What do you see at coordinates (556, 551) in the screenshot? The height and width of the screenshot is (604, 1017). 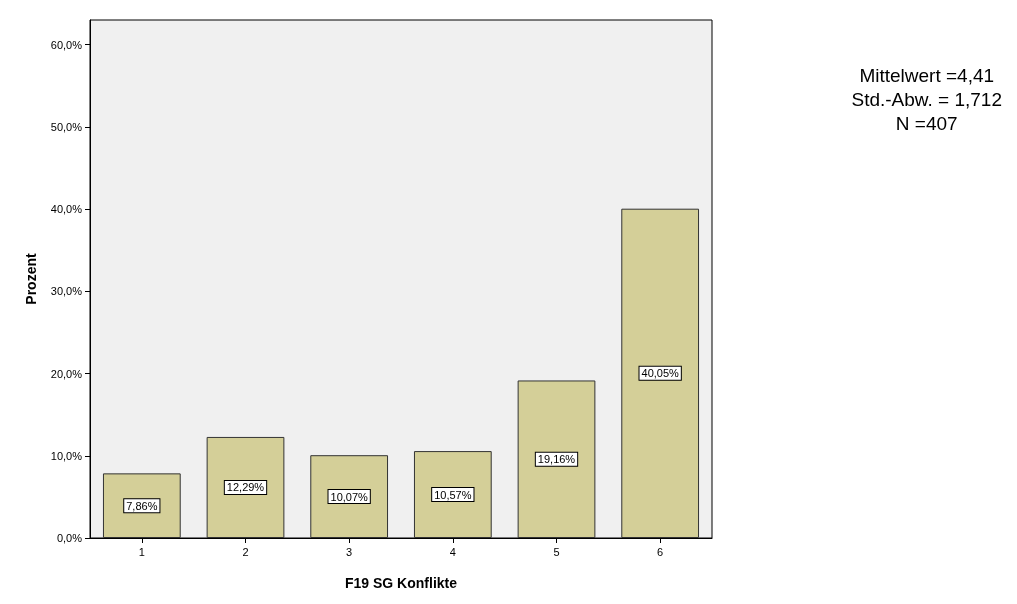 I see `x-tick-label: 5` at bounding box center [556, 551].